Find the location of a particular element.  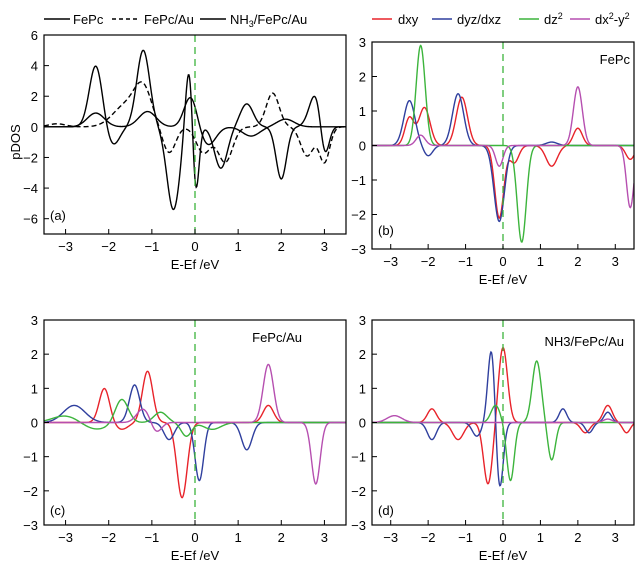

legend-b: dxy dyz/dxz dz2 dx2-y2 is located at coordinates (501, 19).